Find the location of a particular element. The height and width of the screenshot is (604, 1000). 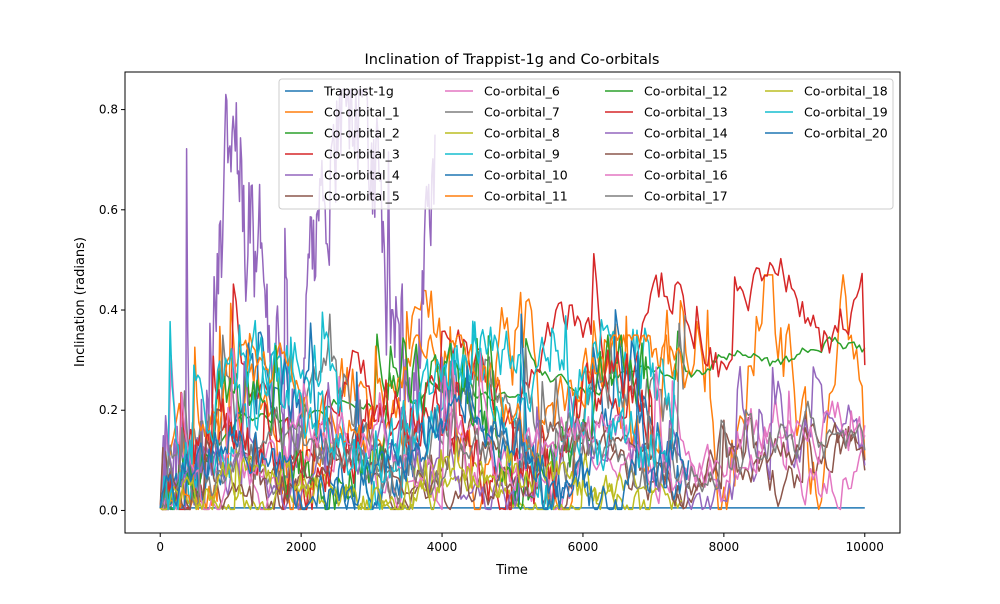

y-axis: 0.0 0.2 0.4 0.6 0.8 is located at coordinates (112, 310).